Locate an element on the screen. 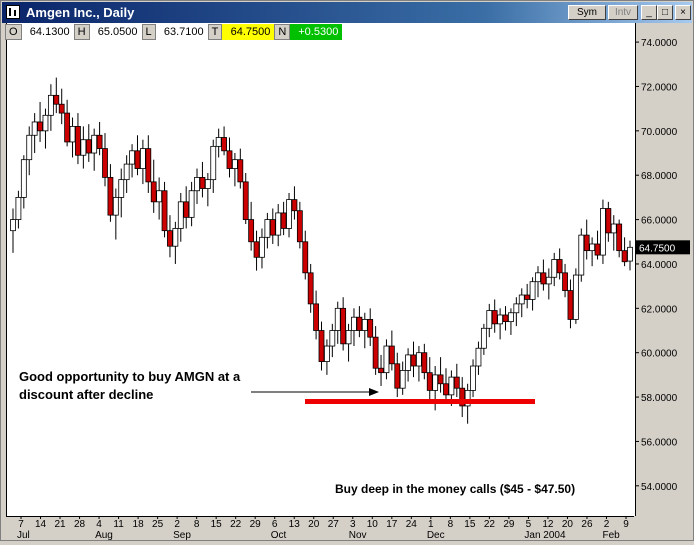 Image resolution: width=694 pixels, height=545 pixels. time-tick-label: 2 is located at coordinates (607, 524).